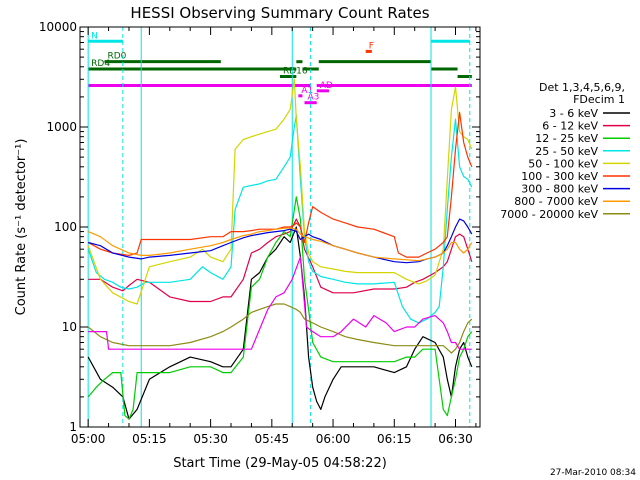  What do you see at coordinates (307, 91) in the screenshot?
I see `status-bar-label: A1` at bounding box center [307, 91].